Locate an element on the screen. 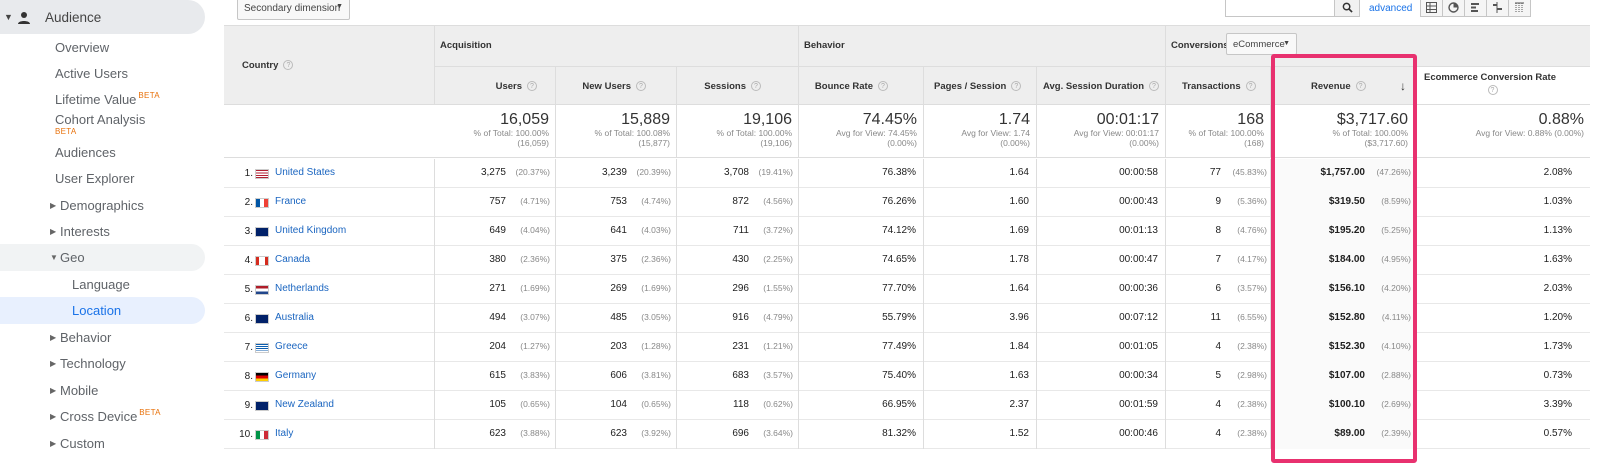 The height and width of the screenshot is (473, 1600). country-link: Greece is located at coordinates (291, 346).